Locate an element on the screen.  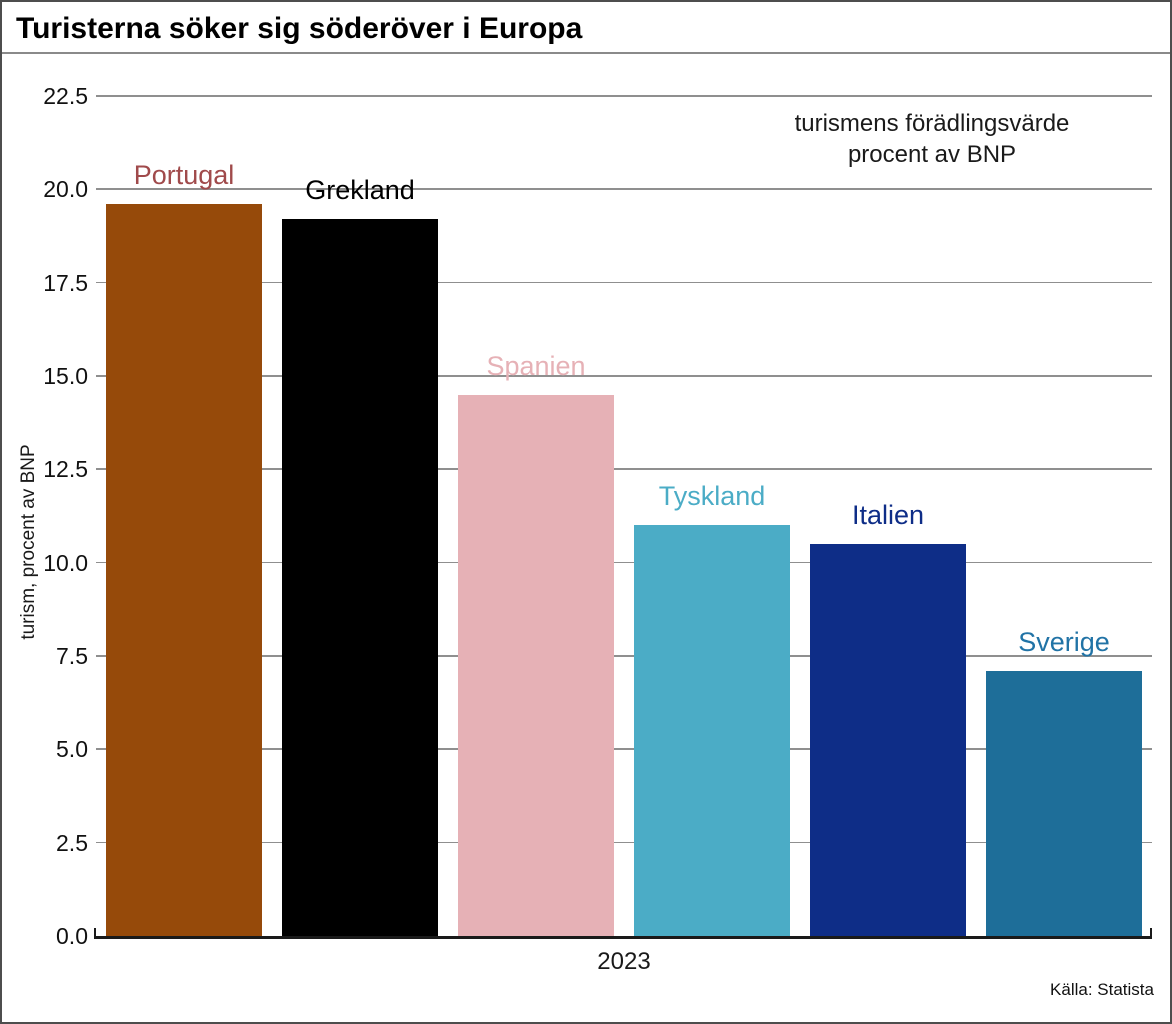
gridline-y-7.5 is located at coordinates (624, 656).